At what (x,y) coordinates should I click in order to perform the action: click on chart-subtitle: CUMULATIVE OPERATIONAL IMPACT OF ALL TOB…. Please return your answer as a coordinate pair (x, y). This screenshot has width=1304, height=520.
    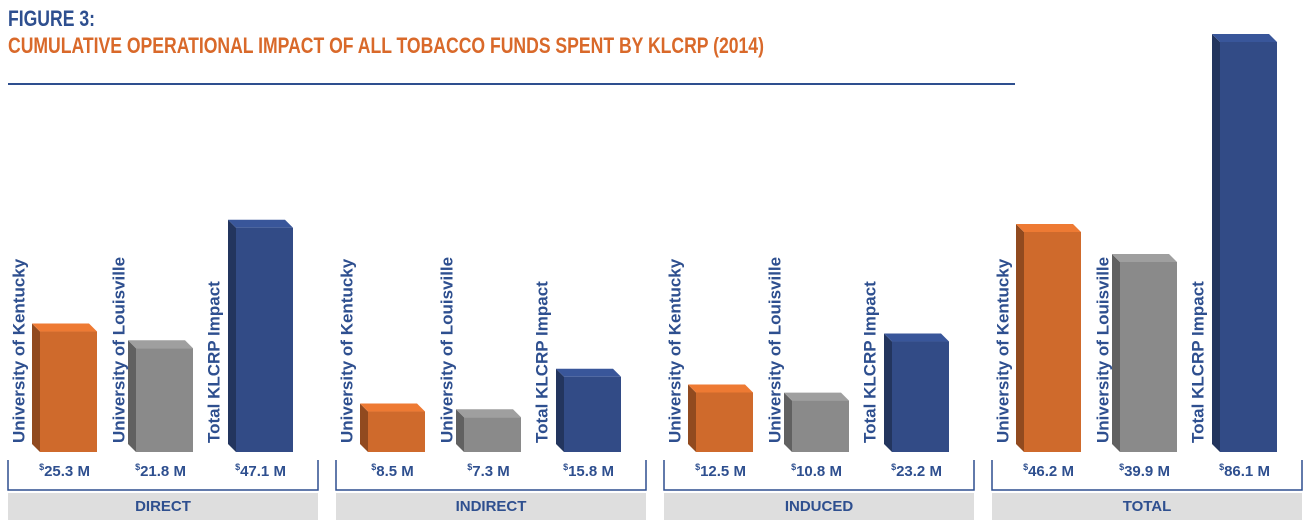
    Looking at the image, I should click on (386, 46).